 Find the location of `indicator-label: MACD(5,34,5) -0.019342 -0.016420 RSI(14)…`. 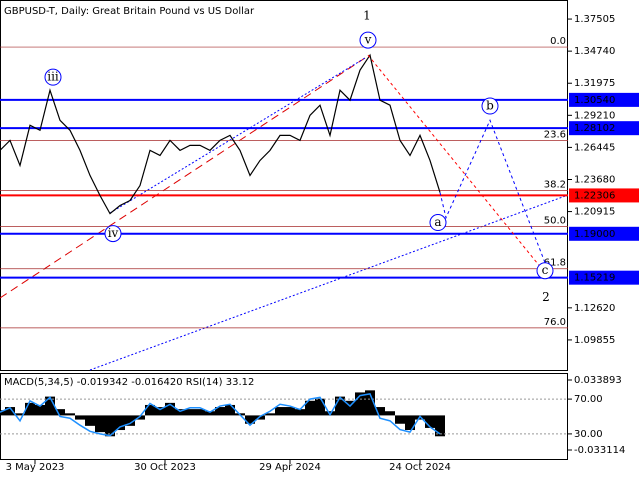

indicator-label: MACD(5,34,5) -0.019342 -0.016420 RSI(14)… is located at coordinates (129, 382).